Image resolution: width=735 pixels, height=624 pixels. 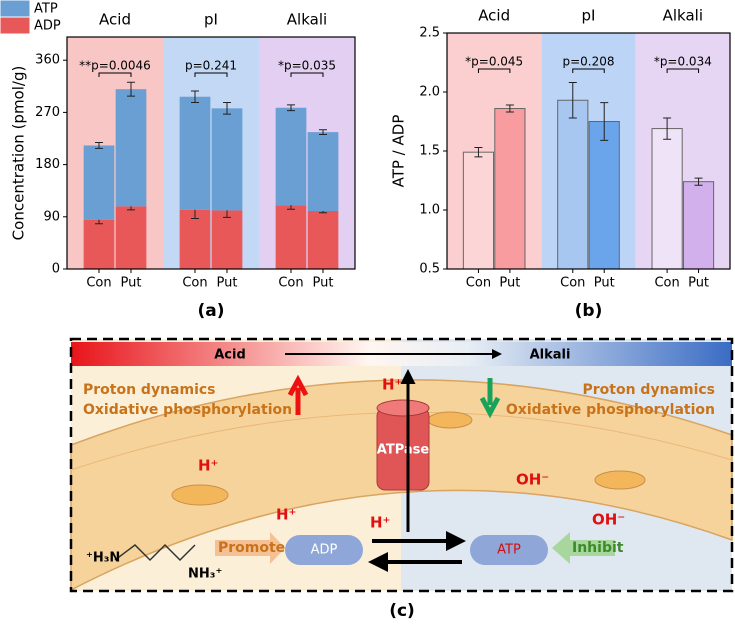 What do you see at coordinates (403, 450) in the screenshot?
I see `atpase-label: ATPase` at bounding box center [403, 450].